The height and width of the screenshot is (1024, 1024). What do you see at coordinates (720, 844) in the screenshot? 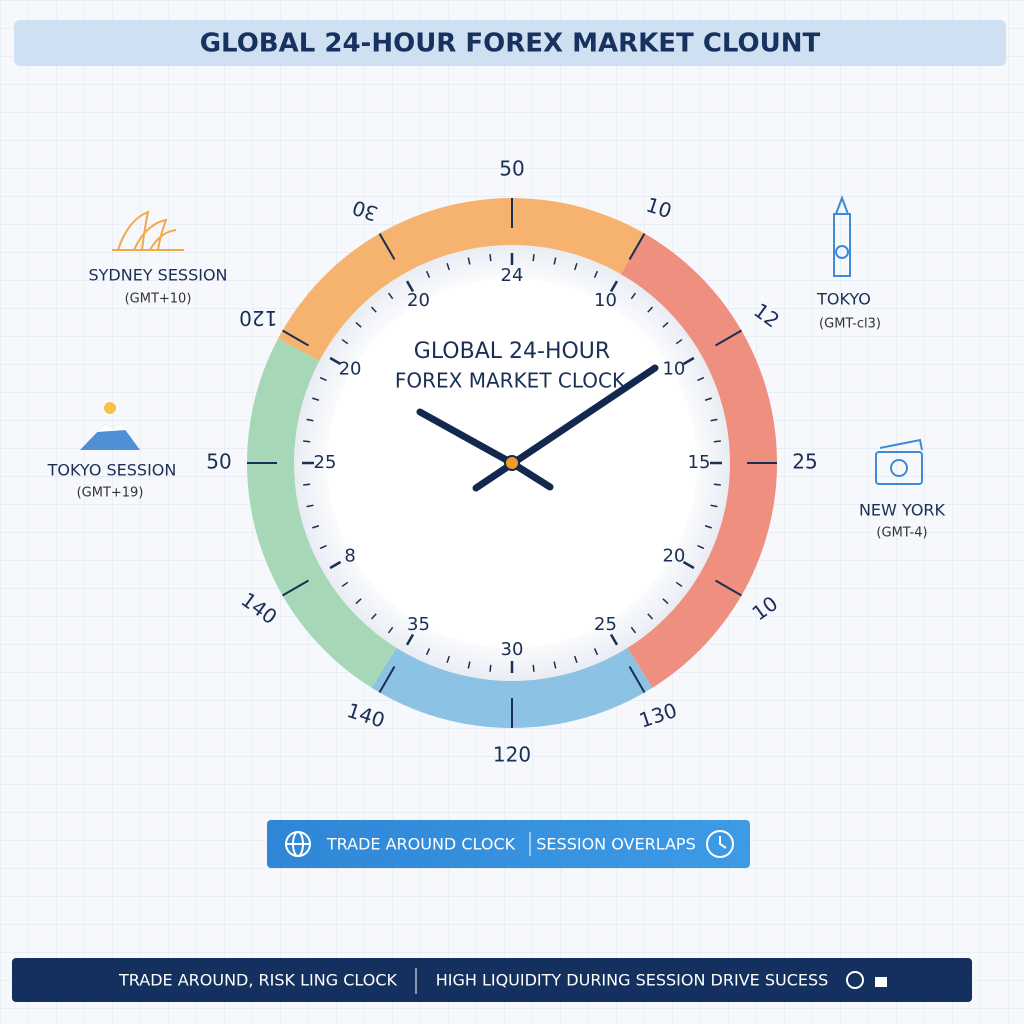
I see `clock-icon` at bounding box center [720, 844].